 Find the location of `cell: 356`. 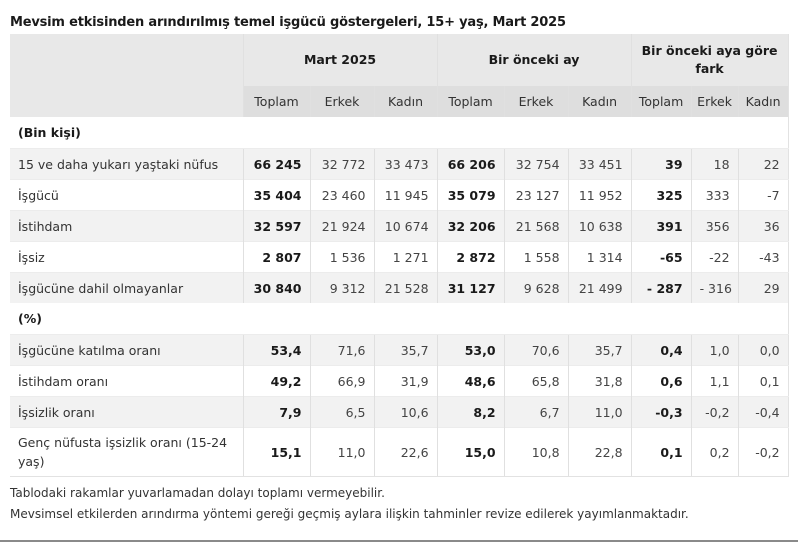

cell: 356 is located at coordinates (714, 226).